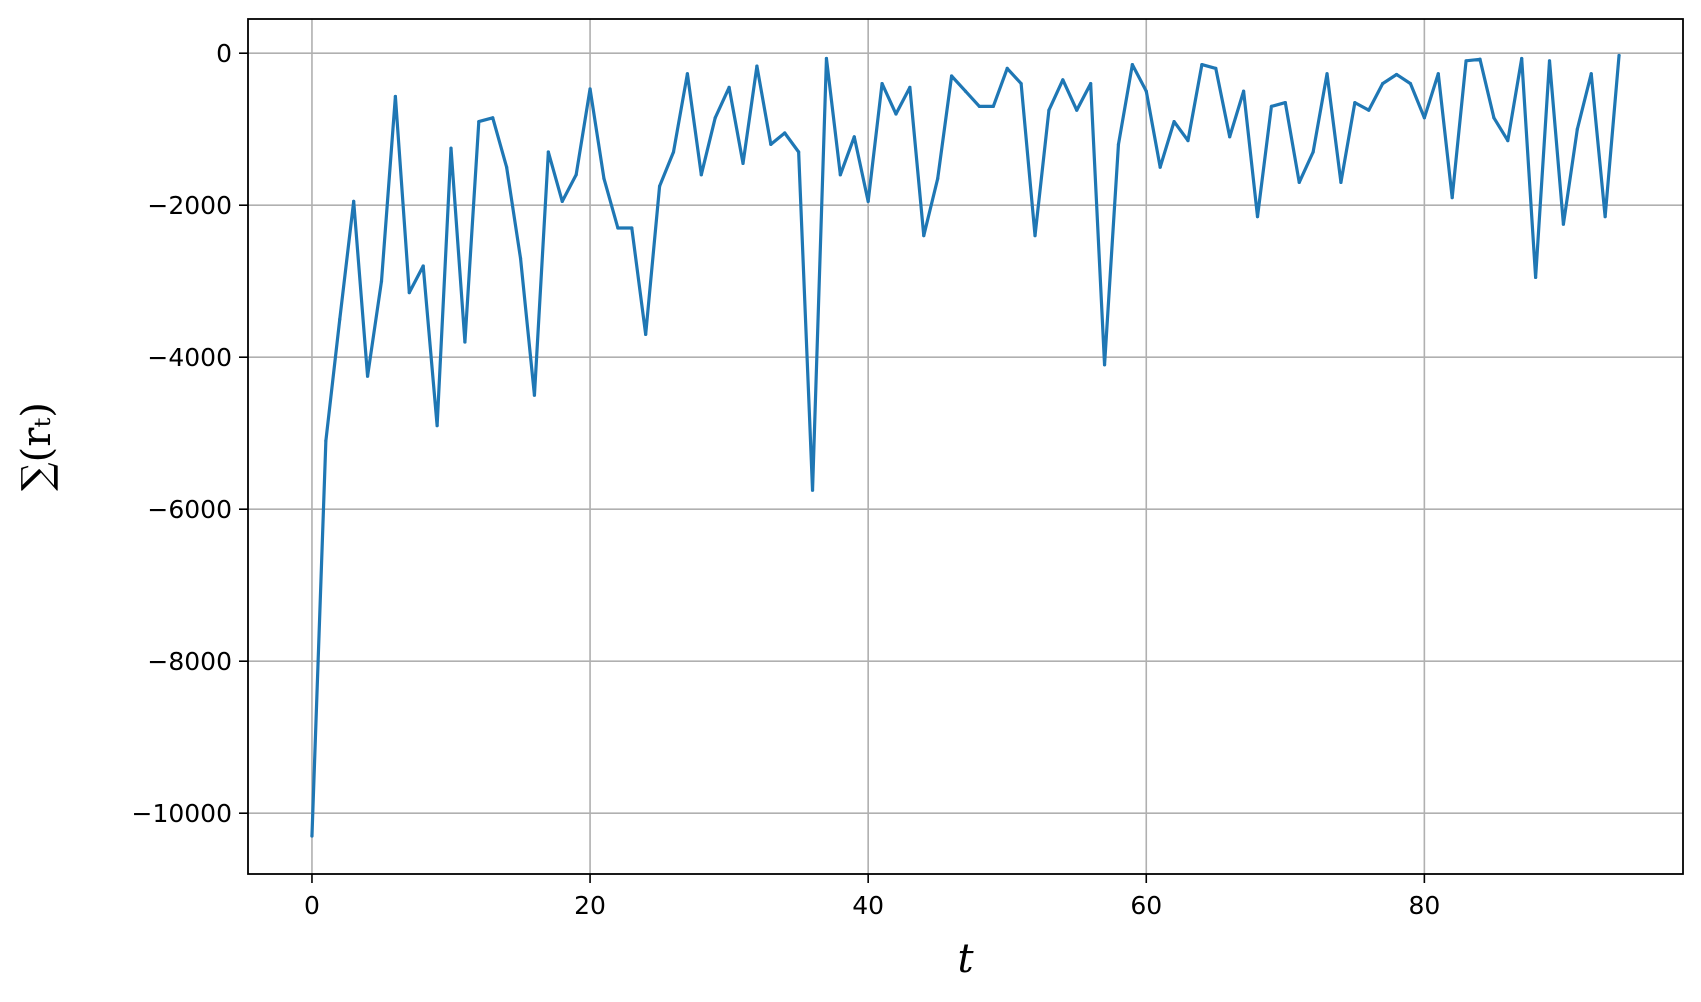 The image size is (1701, 1002). I want to click on x-axis-label: t, so click(965, 959).